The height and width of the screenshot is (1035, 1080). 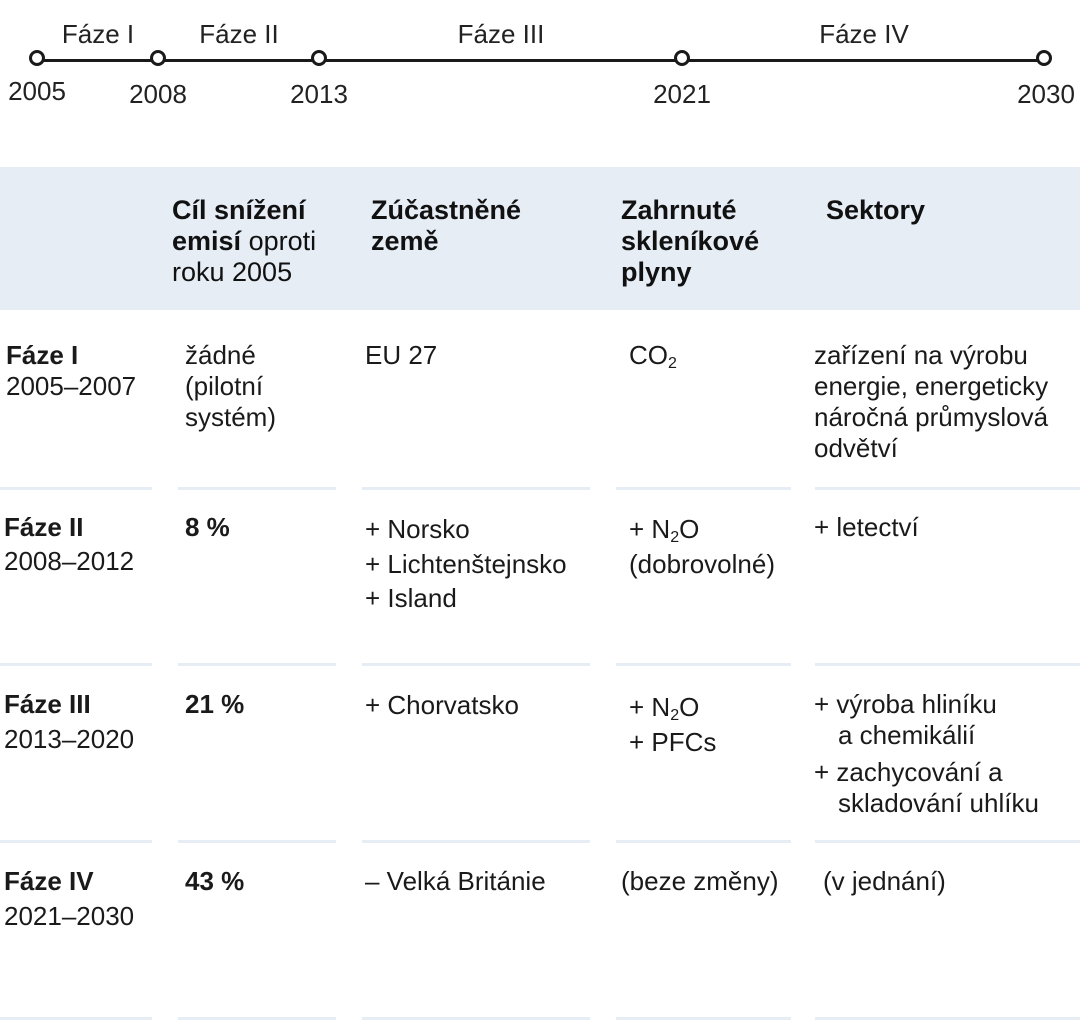 I want to click on row3-gas-formula: + N2O, so click(x=672, y=707).